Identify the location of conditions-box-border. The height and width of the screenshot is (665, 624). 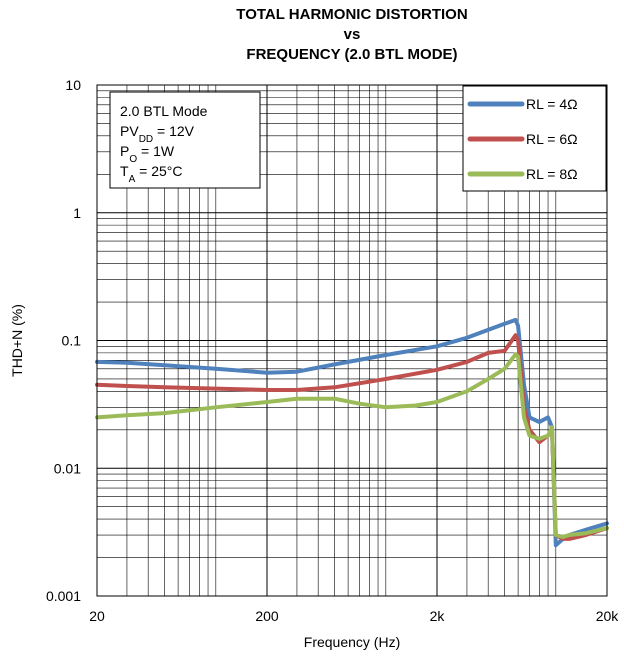
(185, 140).